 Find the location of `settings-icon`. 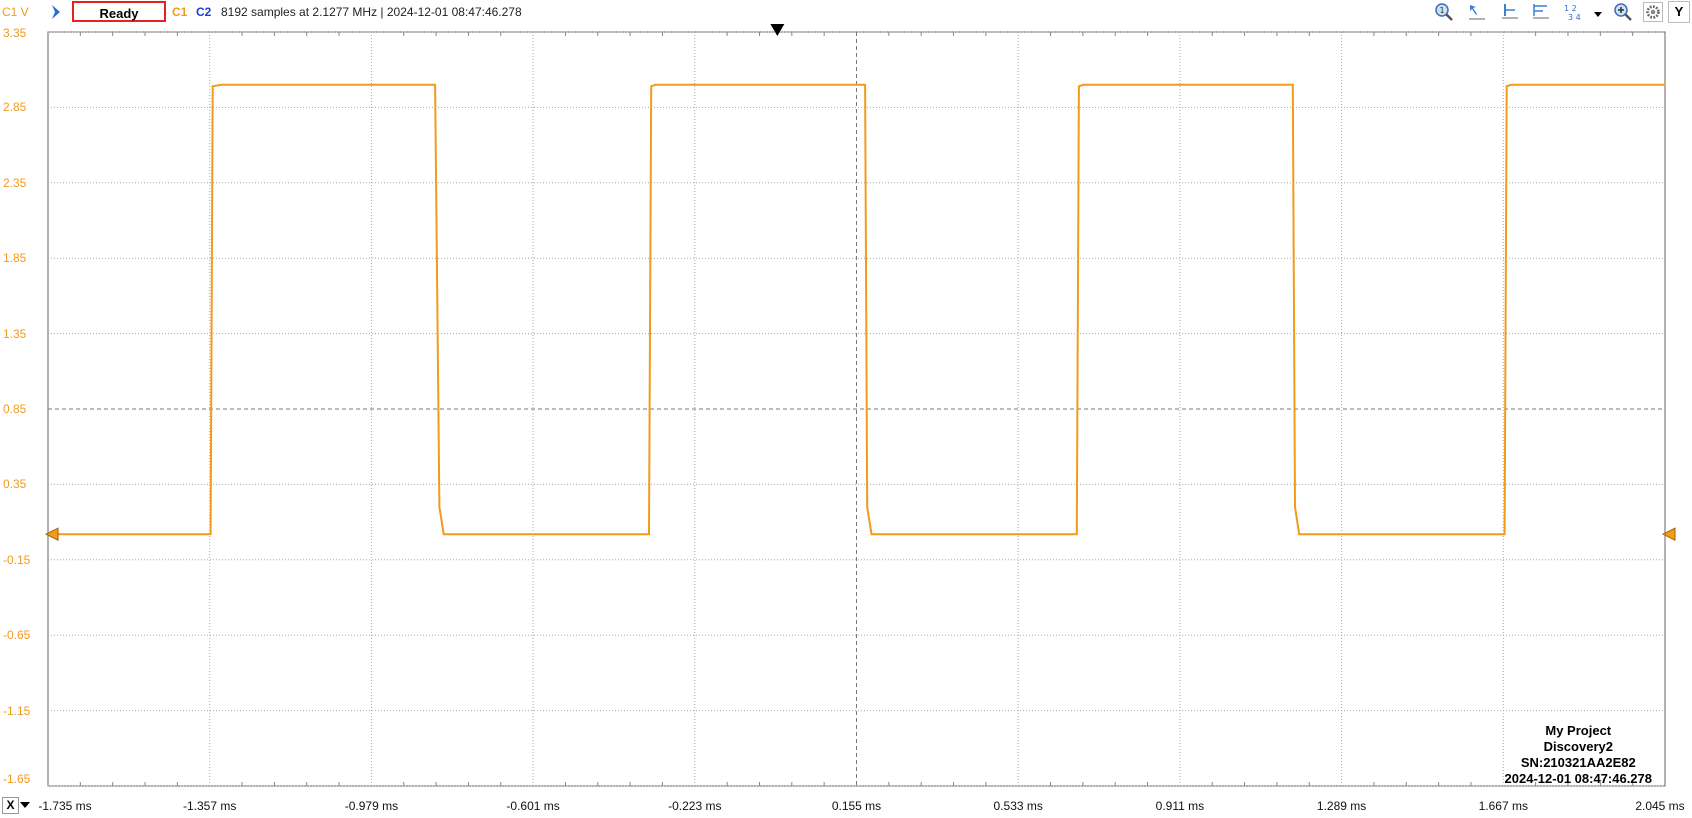

settings-icon is located at coordinates (1653, 12).